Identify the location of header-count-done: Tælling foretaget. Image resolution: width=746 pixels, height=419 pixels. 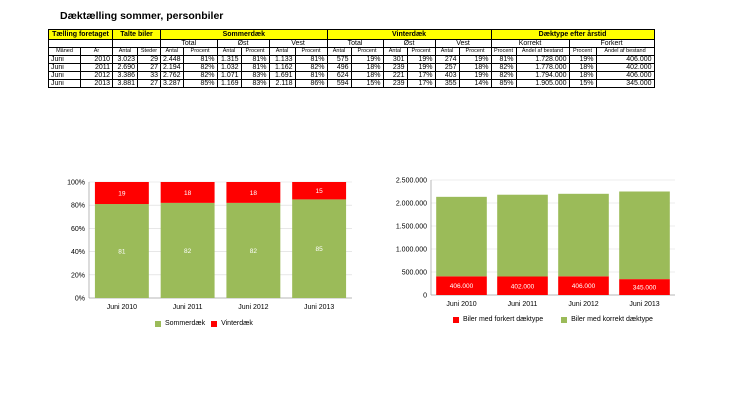
(80, 34).